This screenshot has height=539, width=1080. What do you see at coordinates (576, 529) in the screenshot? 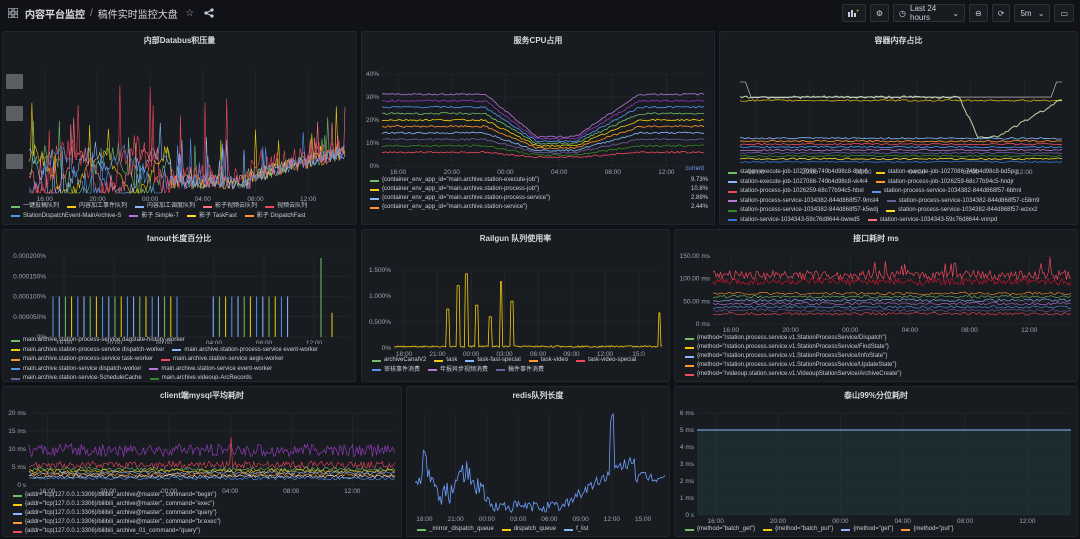
I see `legend-item: f_list` at bounding box center [576, 529].